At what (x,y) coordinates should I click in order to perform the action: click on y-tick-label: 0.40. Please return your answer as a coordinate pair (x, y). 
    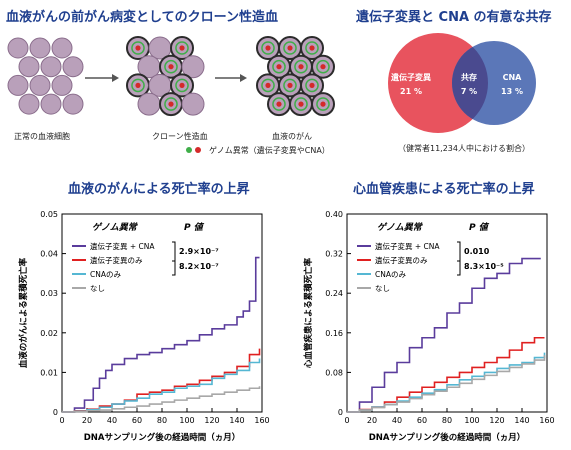
    Looking at the image, I should click on (334, 214).